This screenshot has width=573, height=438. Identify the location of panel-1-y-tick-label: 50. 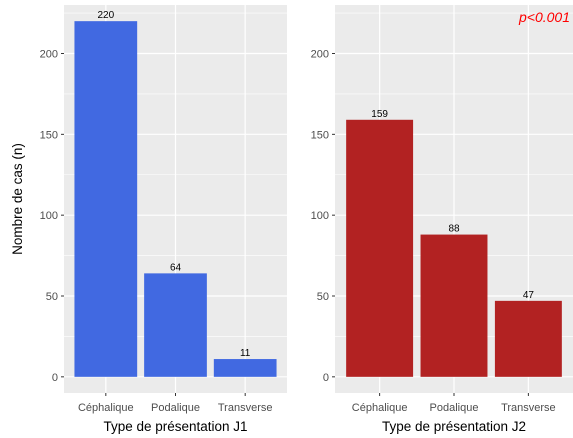
(52, 297).